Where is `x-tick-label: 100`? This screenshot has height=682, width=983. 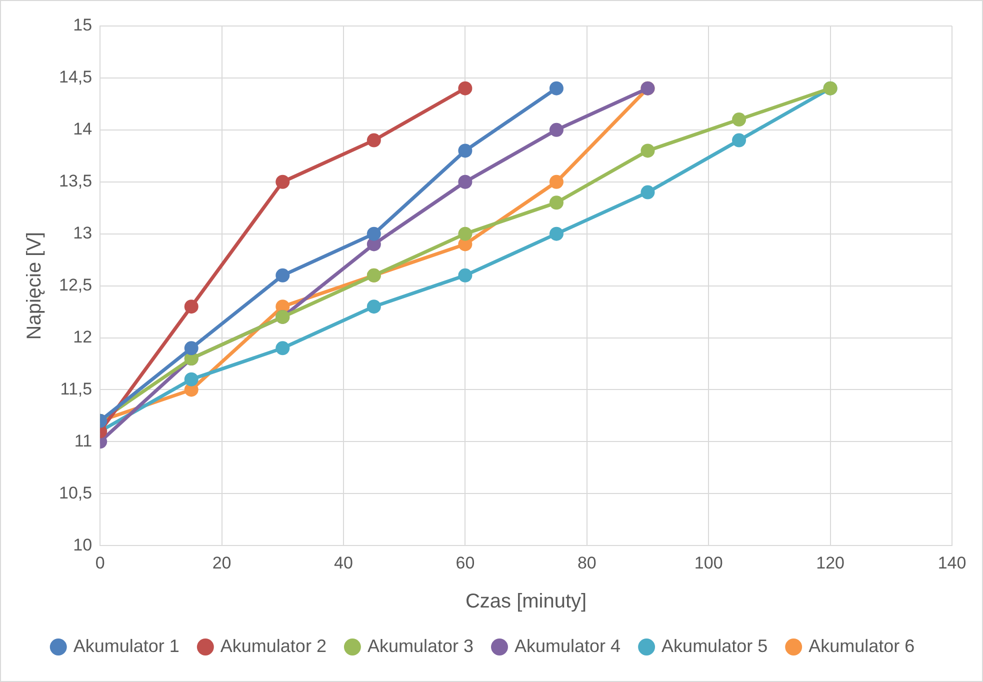 x-tick-label: 100 is located at coordinates (708, 562).